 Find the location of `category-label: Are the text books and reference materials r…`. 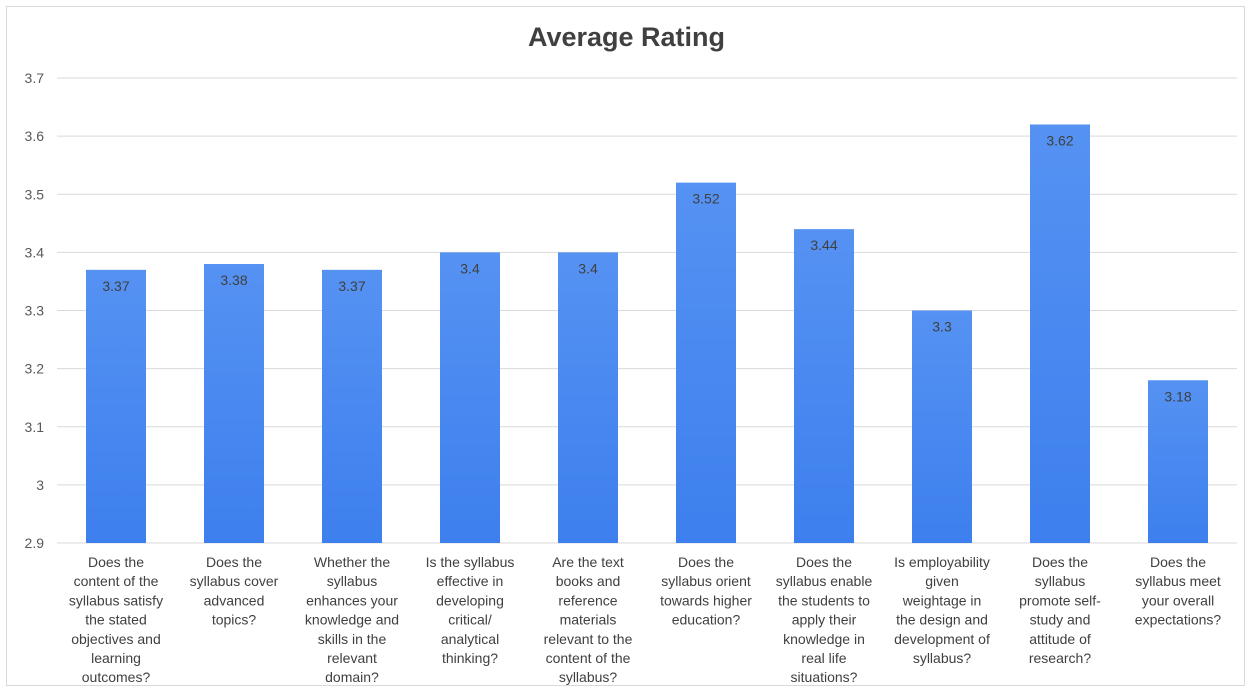

category-label: Are the text books and reference materials r… is located at coordinates (588, 619).